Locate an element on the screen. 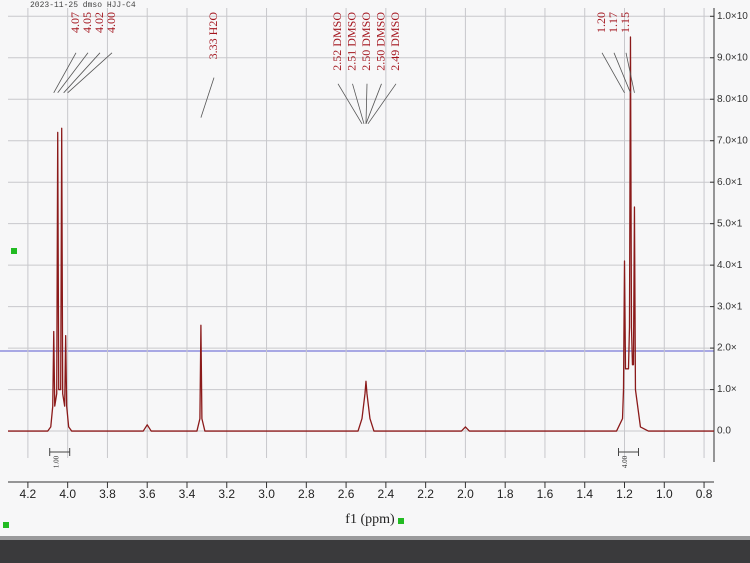  screen-edge is located at coordinates (375, 538).